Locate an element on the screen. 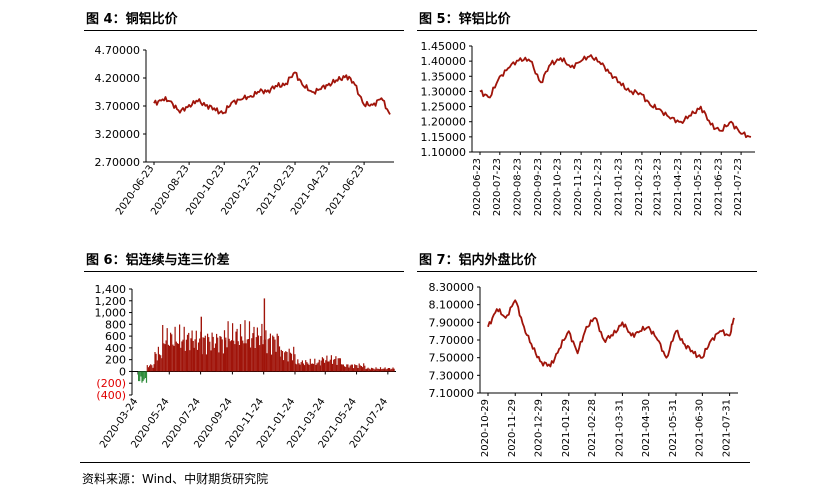  y-tick-label: 1,400 is located at coordinates (111, 289).